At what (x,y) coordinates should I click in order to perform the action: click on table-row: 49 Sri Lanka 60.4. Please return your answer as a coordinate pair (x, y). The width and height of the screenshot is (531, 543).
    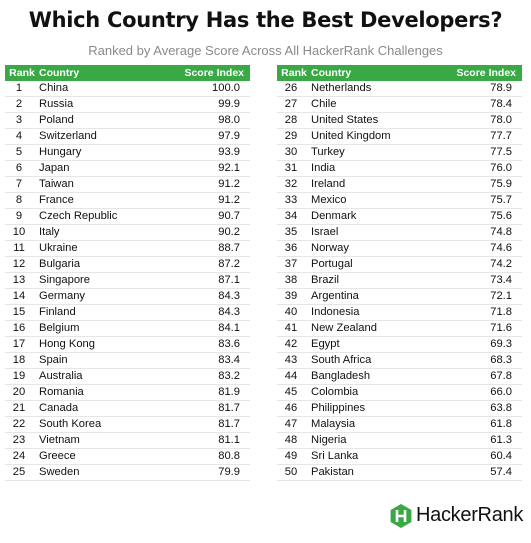
    Looking at the image, I should click on (399, 457).